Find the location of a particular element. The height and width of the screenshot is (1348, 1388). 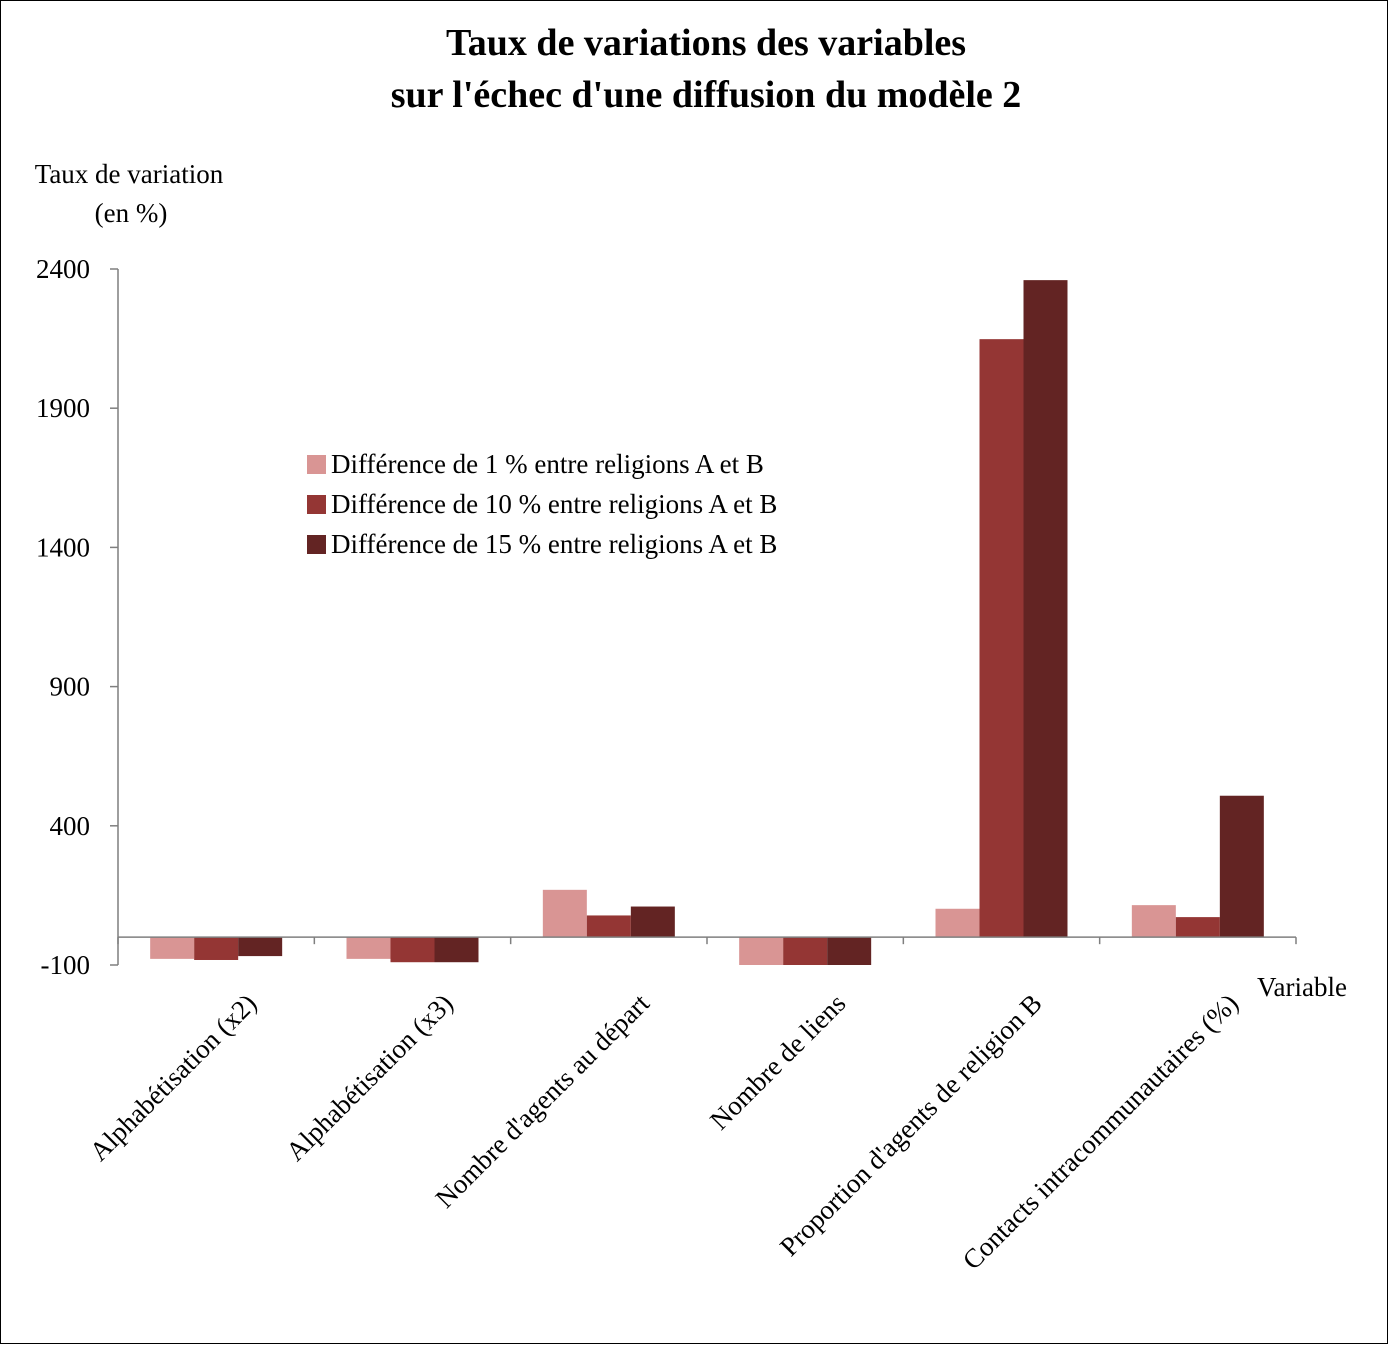

x-tick-label: Nombre d'agents au départ is located at coordinates (542, 1101).